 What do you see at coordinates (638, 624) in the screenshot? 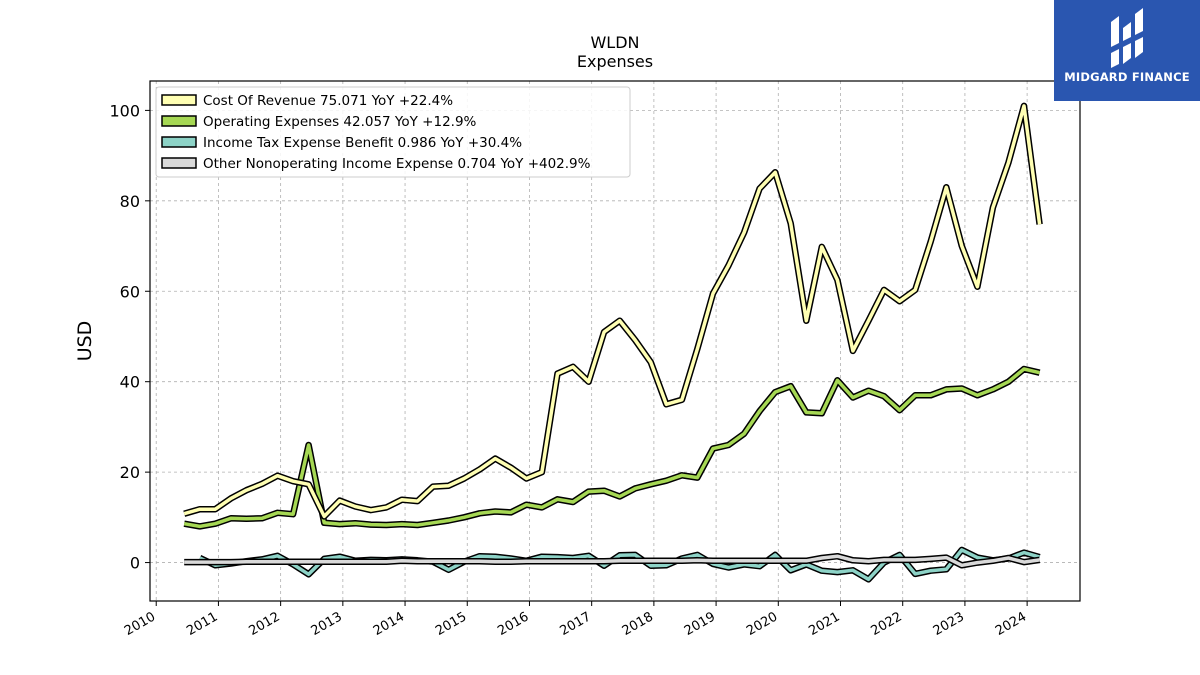
I see `x-tick-label: 2018` at bounding box center [638, 624].